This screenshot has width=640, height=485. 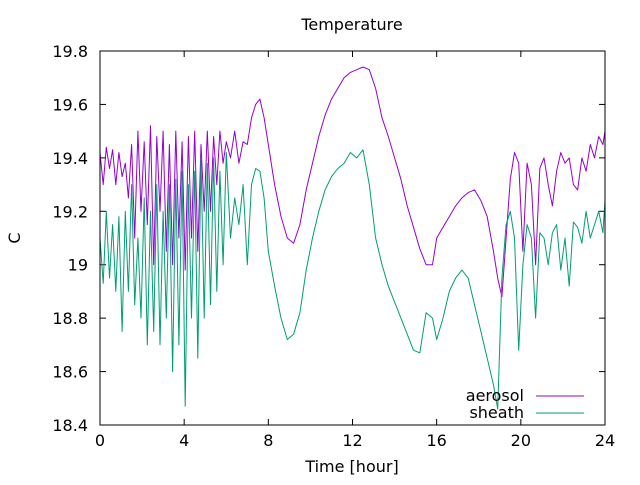 I want to click on x-tick-label: 0, so click(x=100, y=440).